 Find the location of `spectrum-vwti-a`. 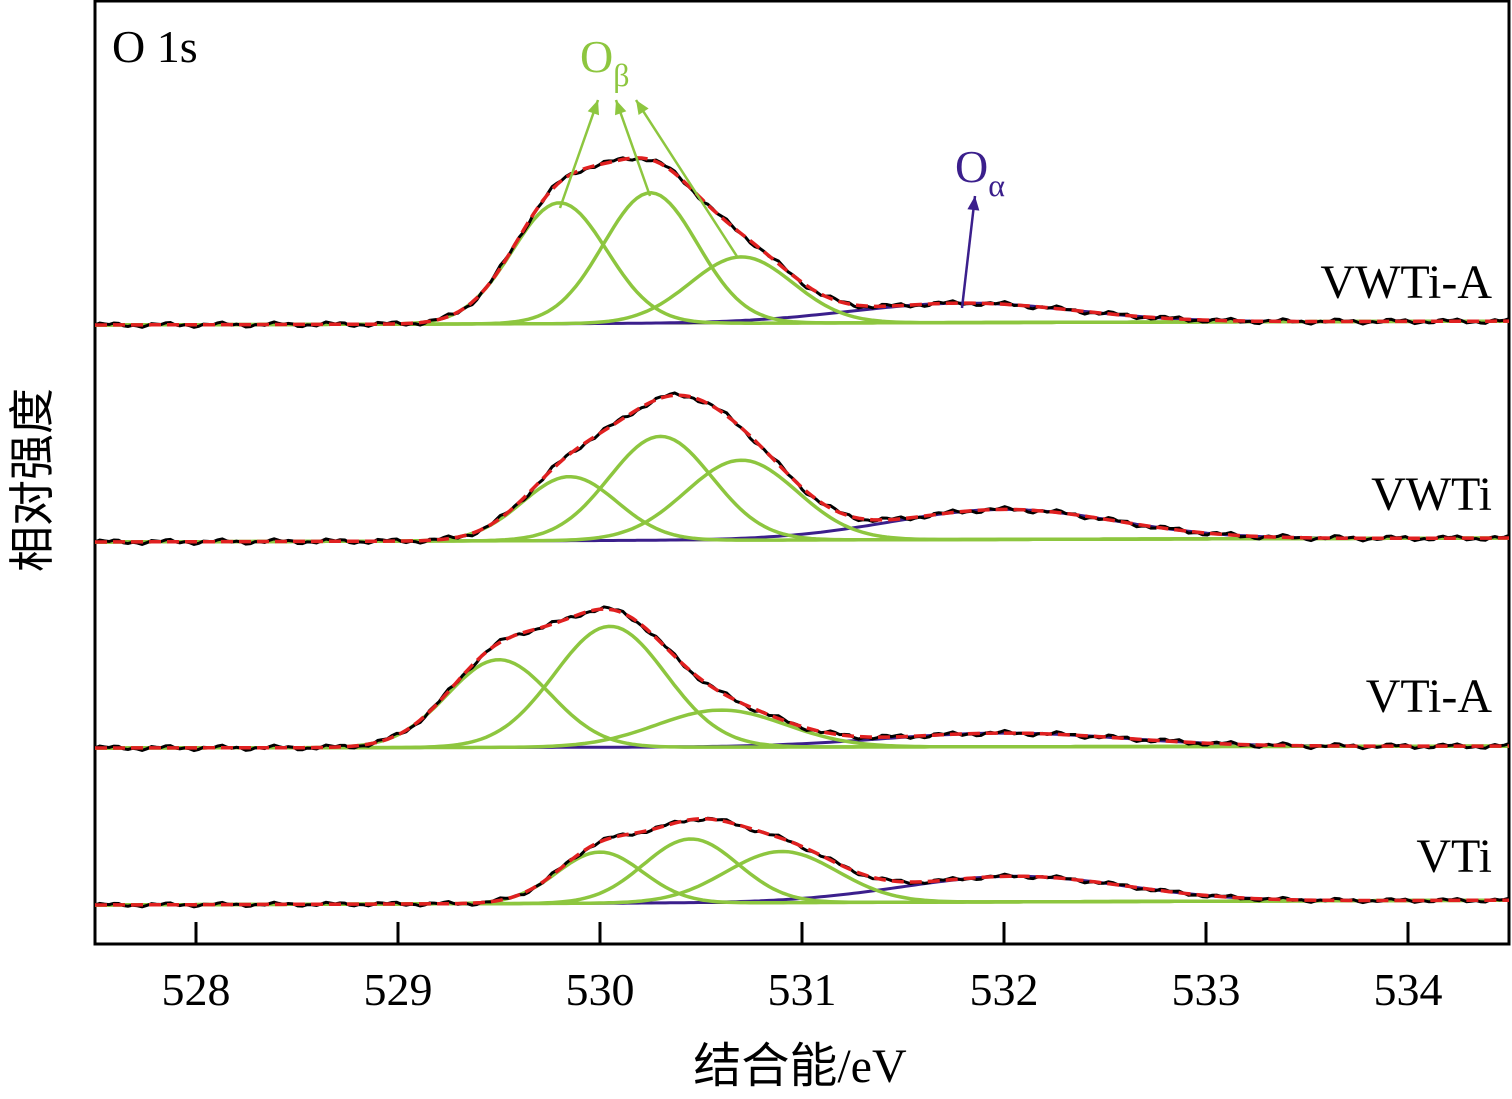

spectrum-vwti-a is located at coordinates (802, 242).